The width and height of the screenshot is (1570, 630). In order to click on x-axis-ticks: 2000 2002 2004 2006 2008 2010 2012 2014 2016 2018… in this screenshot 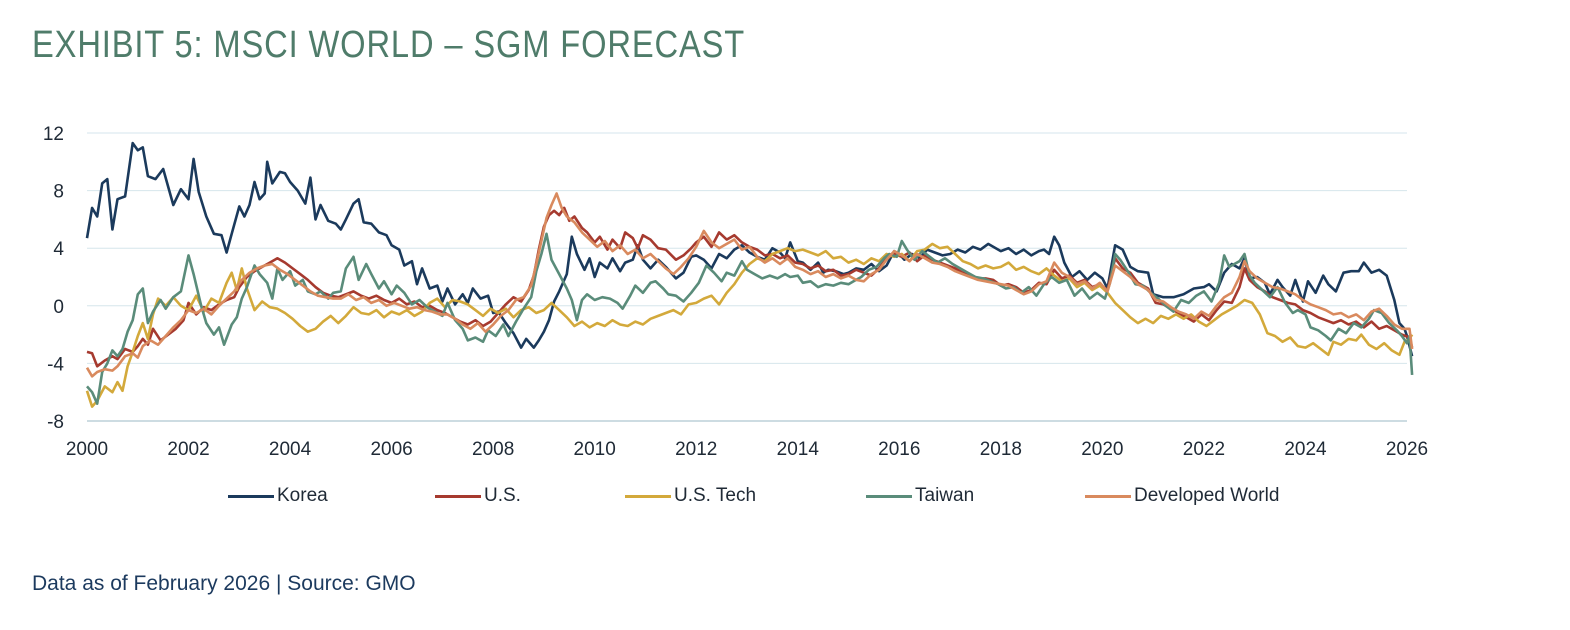, I will do `click(747, 449)`.